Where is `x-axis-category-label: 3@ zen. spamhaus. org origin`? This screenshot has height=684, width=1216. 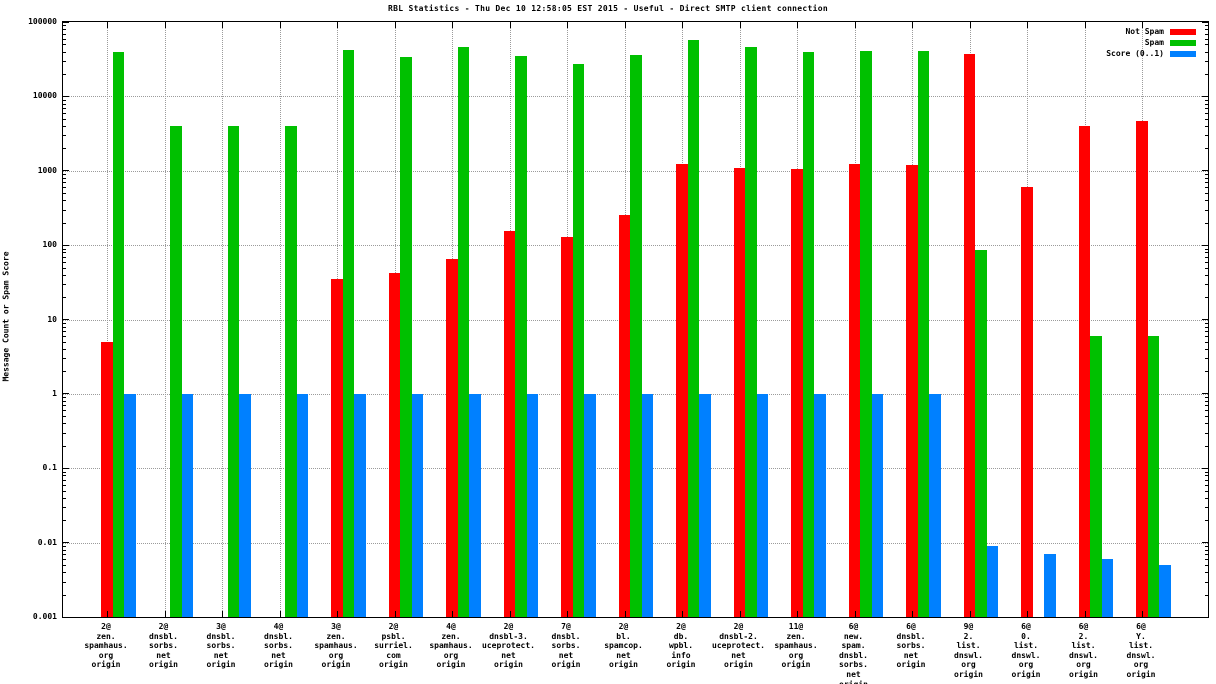 x-axis-category-label: 3@ zen. spamhaus. org origin is located at coordinates (336, 646).